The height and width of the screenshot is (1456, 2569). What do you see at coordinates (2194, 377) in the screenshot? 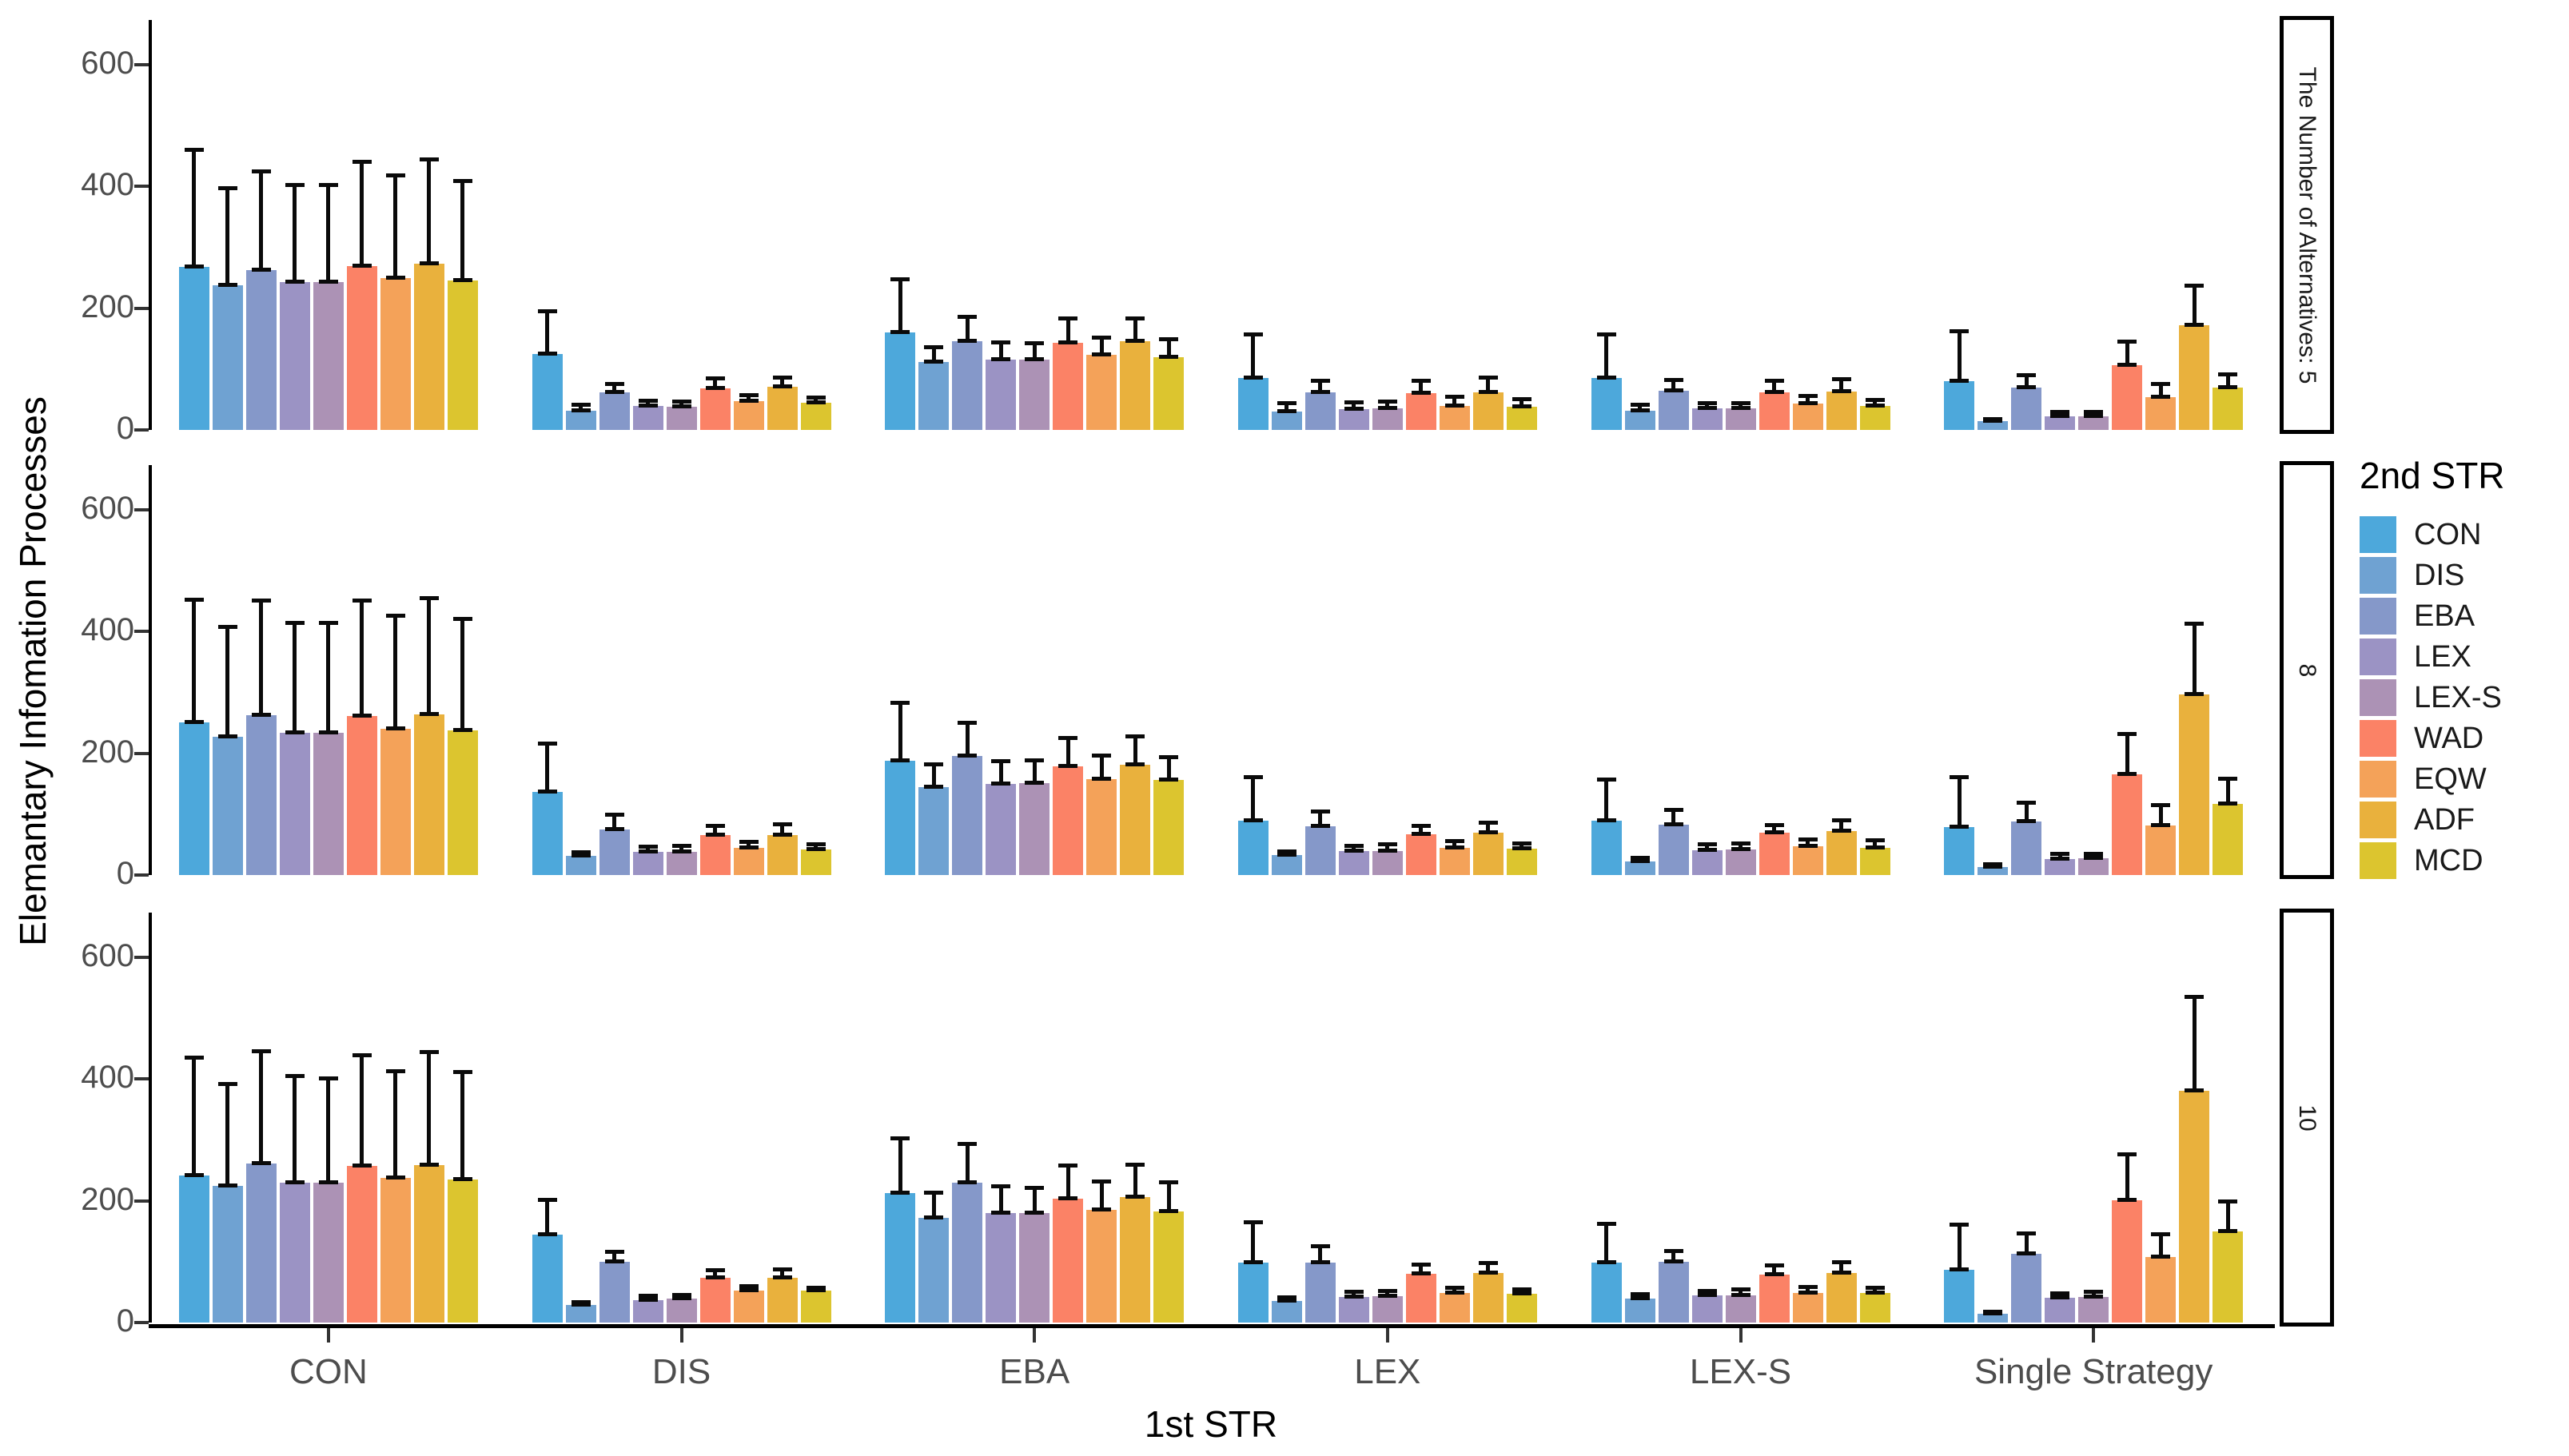
I see `bar-Single Strategy-ADF` at bounding box center [2194, 377].